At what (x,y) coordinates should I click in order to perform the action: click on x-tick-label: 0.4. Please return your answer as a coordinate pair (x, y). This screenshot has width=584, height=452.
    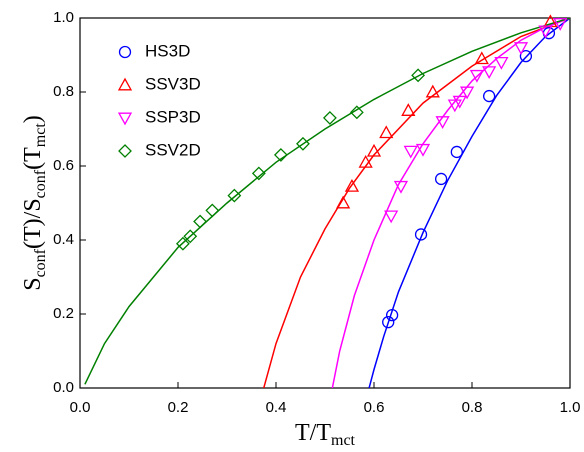
    Looking at the image, I should click on (276, 407).